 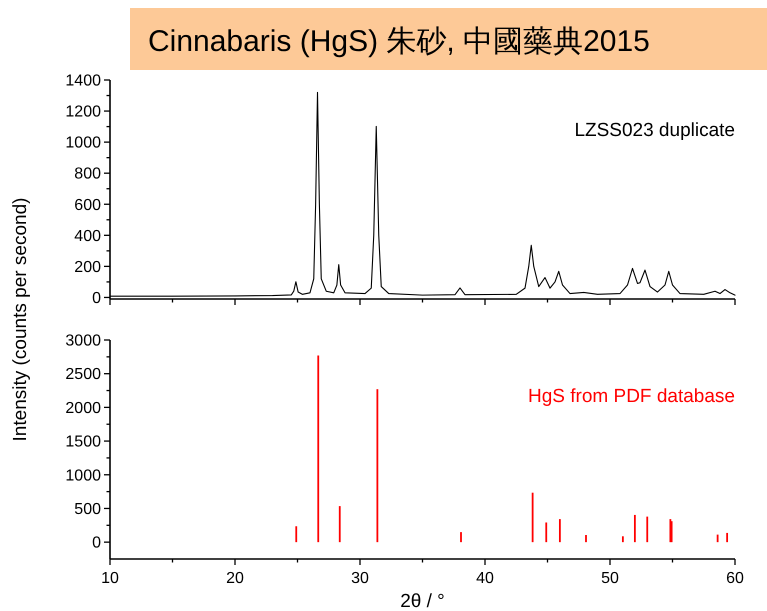 What do you see at coordinates (88, 267) in the screenshot?
I see `y-tick-label: 200` at bounding box center [88, 267].